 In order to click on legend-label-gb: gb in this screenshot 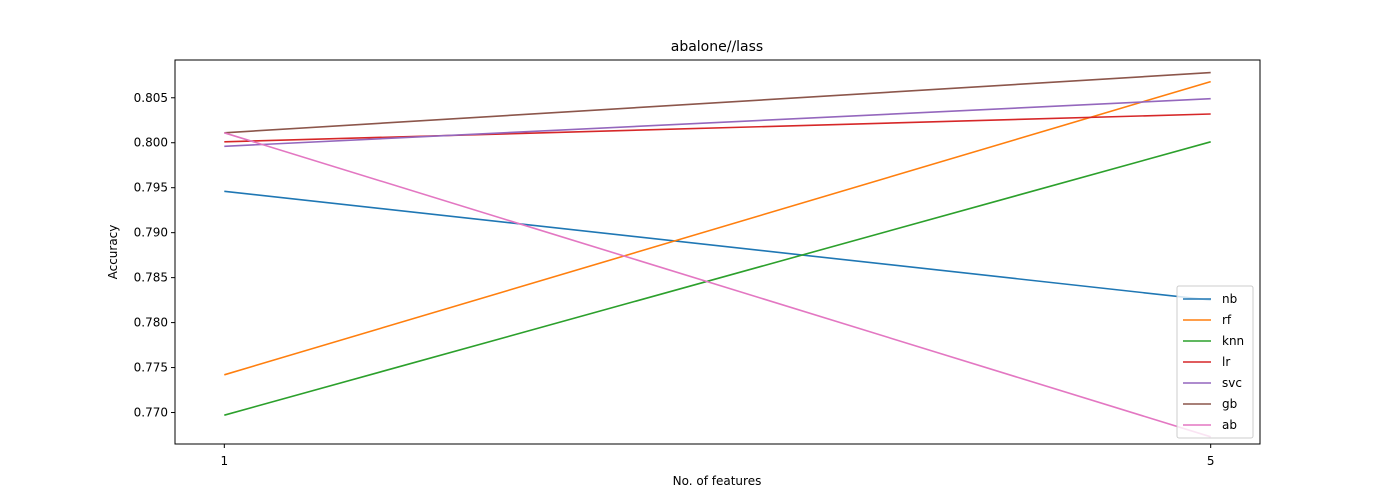, I will do `click(1229, 404)`.